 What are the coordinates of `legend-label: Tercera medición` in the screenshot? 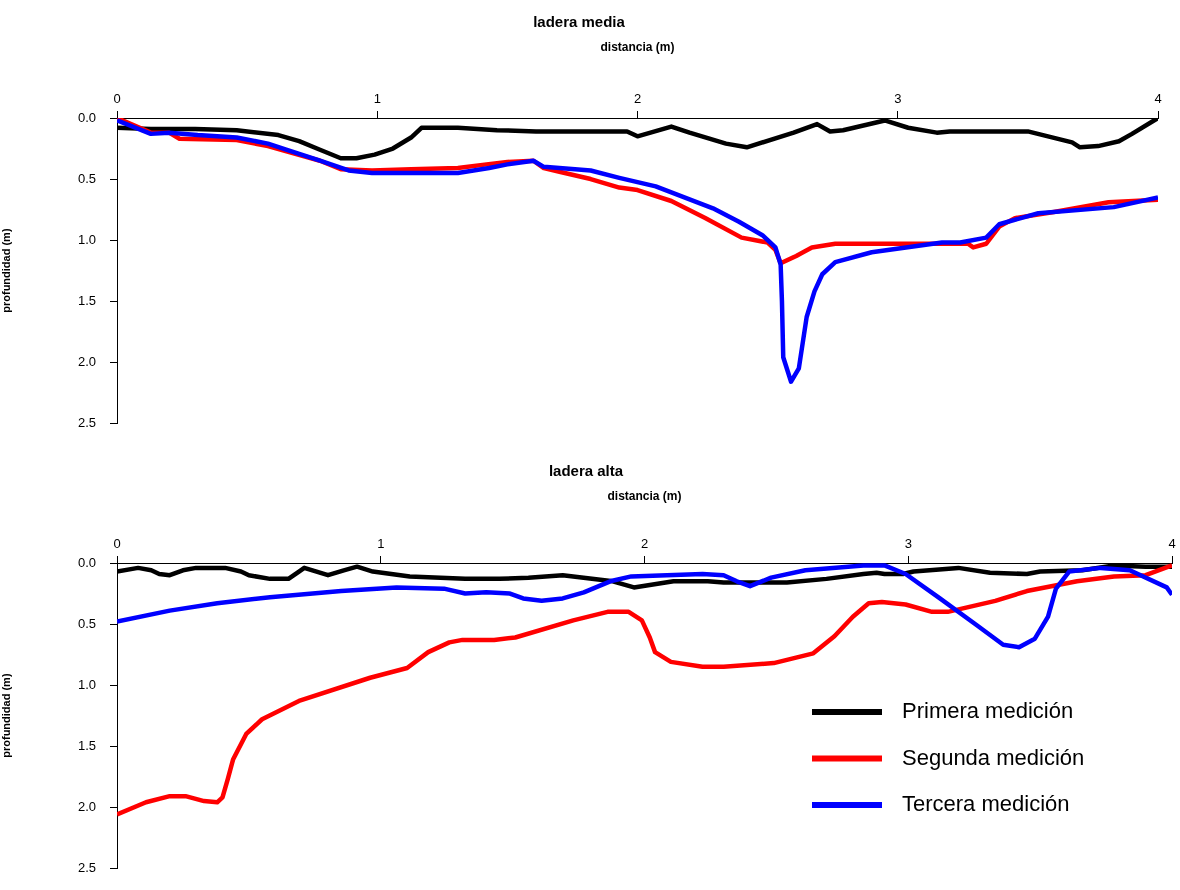 It's located at (986, 804).